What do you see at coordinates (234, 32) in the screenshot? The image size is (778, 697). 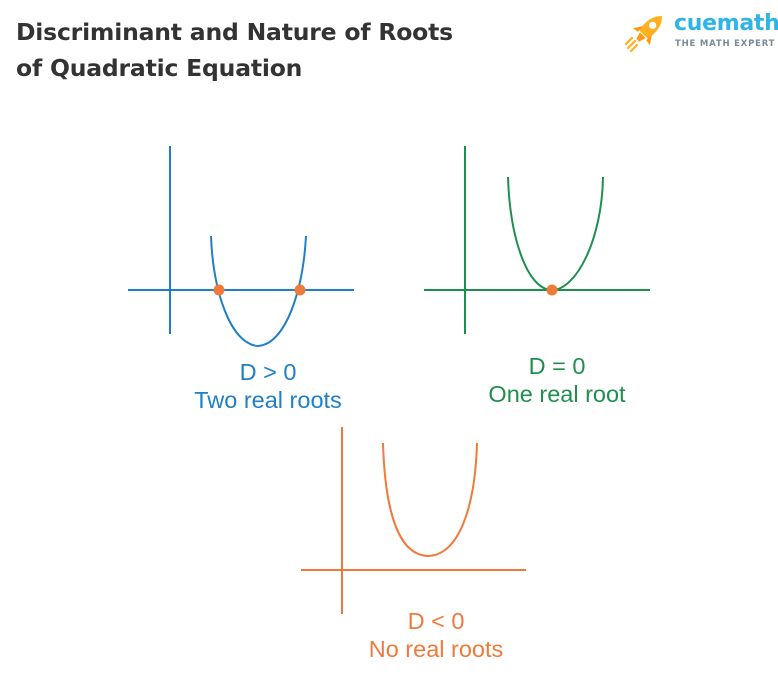 I see `title-line-1: Discriminant and Nature of Roots` at bounding box center [234, 32].